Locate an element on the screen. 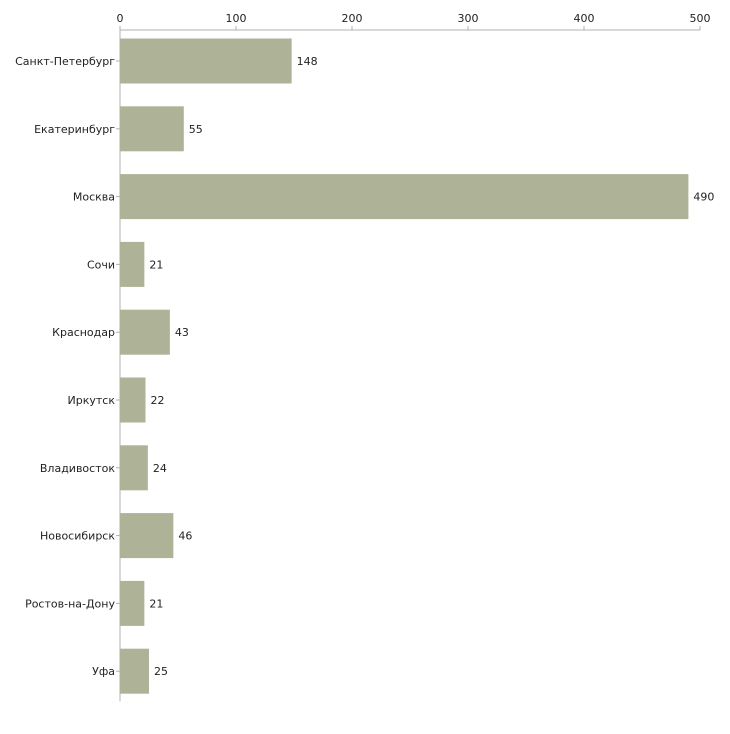 The height and width of the screenshot is (734, 730). category-label: Краснодар is located at coordinates (83, 332).